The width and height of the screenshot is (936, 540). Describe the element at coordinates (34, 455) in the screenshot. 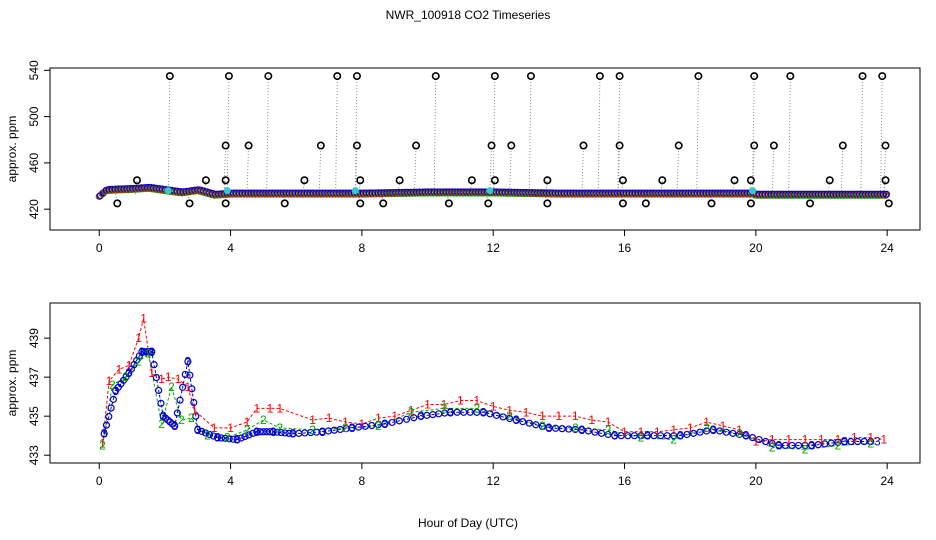

I see `bottom-y-tick-label: 433` at that location.